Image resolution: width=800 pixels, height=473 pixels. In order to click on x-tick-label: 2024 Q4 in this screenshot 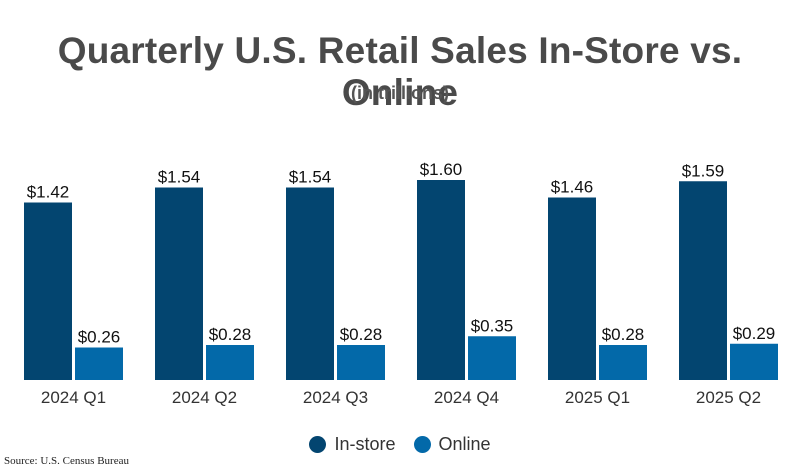, I will do `click(466, 397)`.